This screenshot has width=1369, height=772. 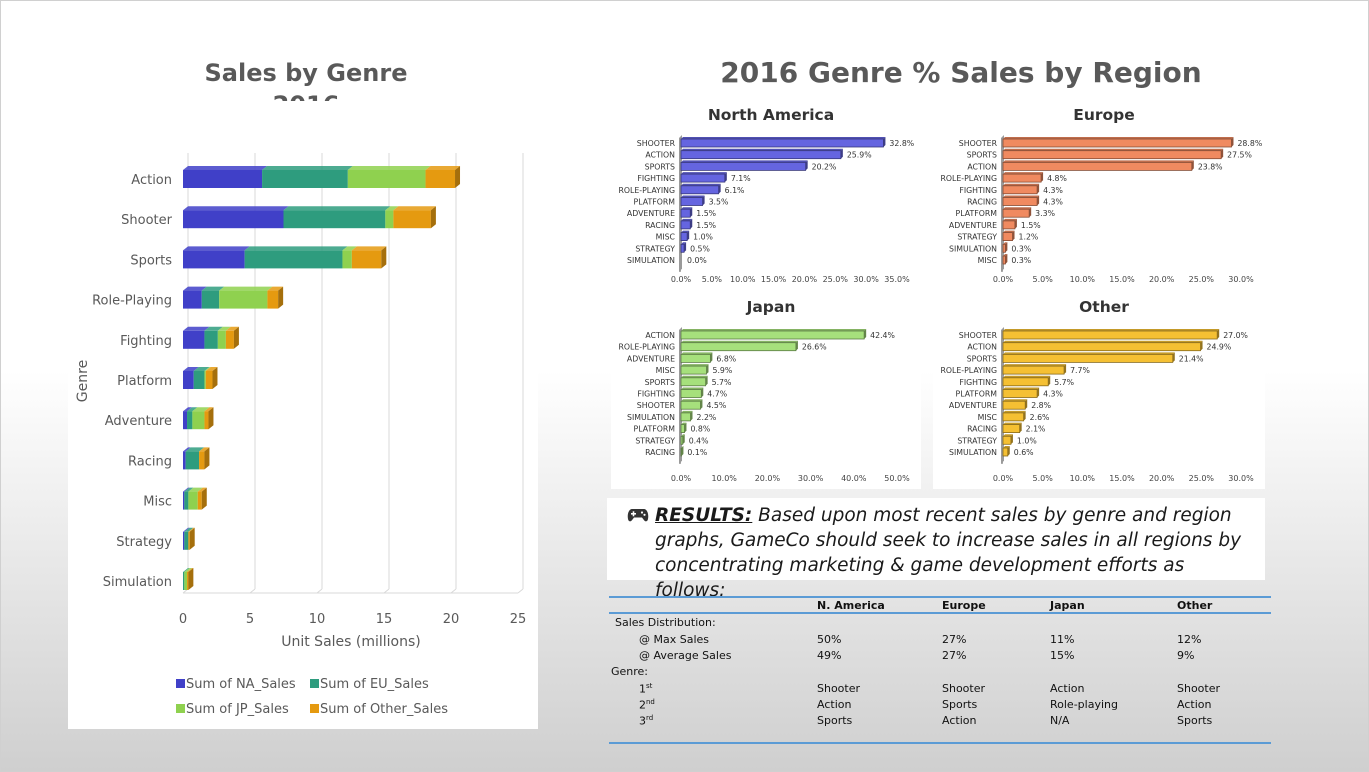 I want to click on data-label: 2.1%, so click(x=1036, y=429).